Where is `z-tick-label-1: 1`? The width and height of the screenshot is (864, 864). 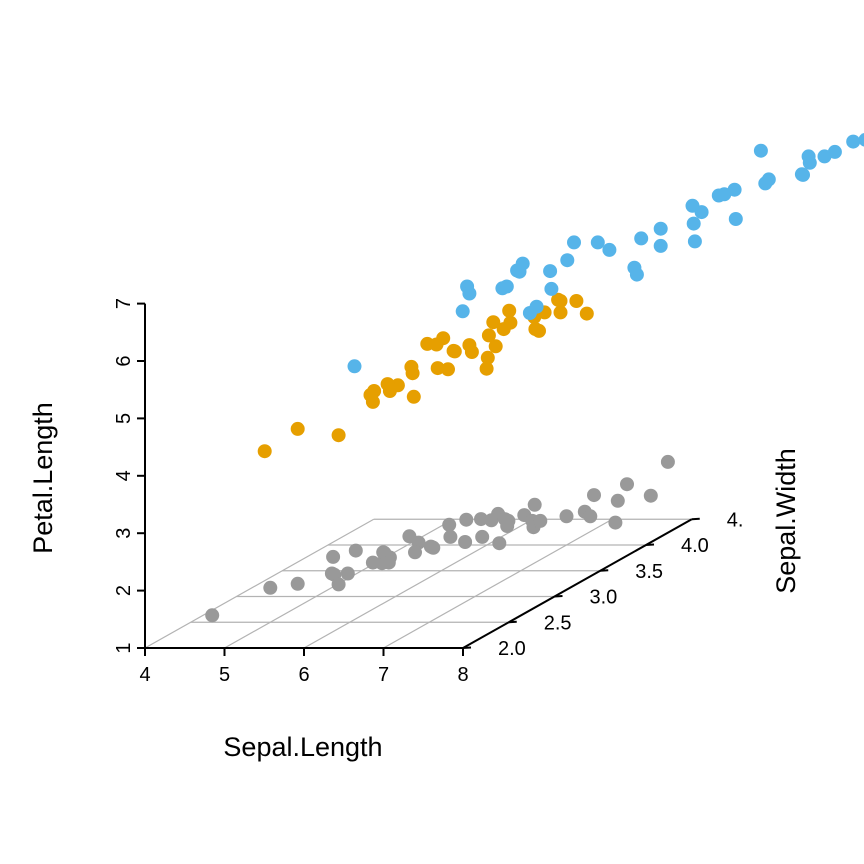
z-tick-label-1: 1 is located at coordinates (124, 647).